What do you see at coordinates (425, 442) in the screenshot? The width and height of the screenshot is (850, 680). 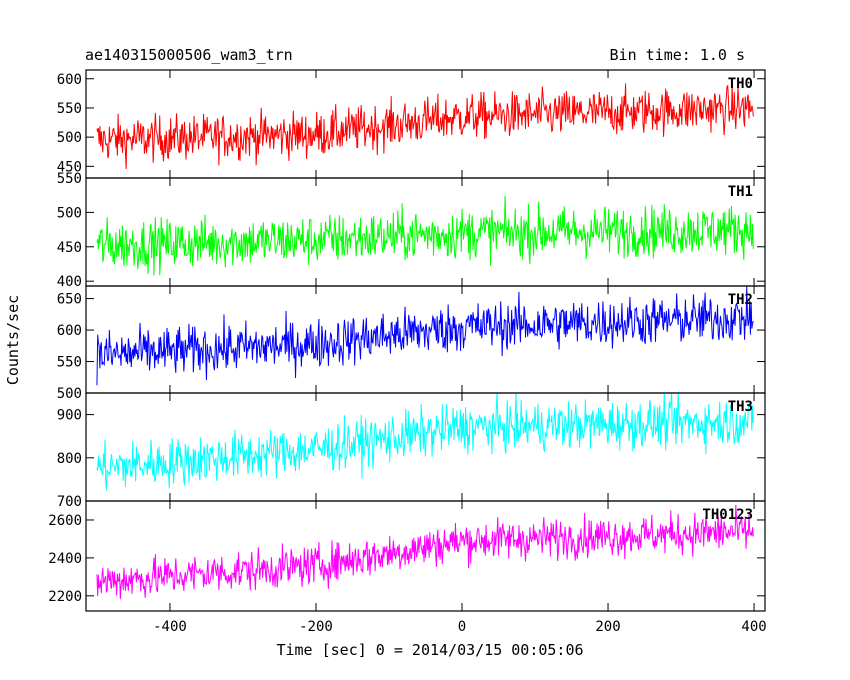 I see `series-line-th3` at bounding box center [425, 442].